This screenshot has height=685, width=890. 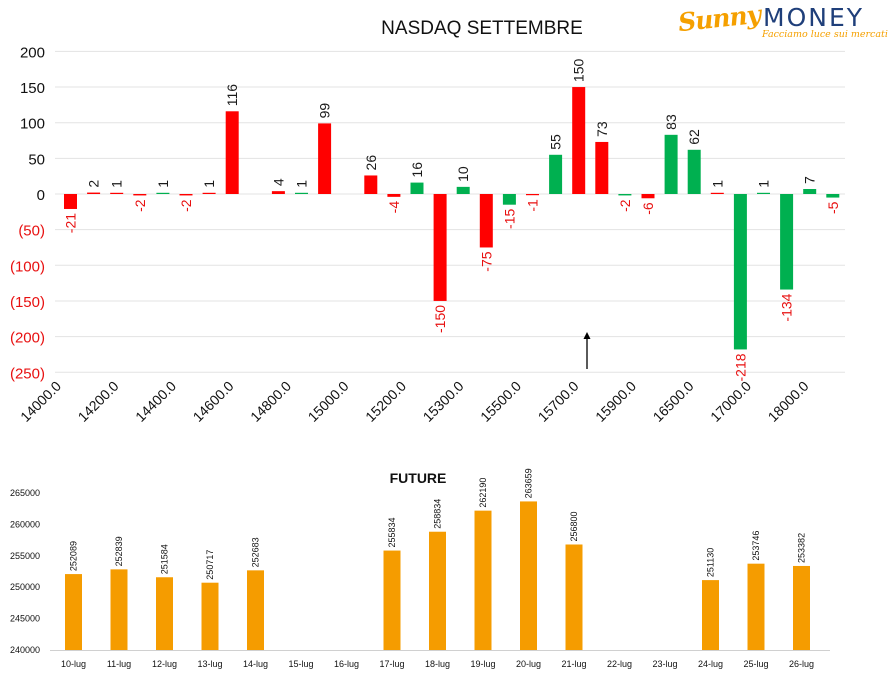 What do you see at coordinates (755, 664) in the screenshot?
I see `future-x-tick-label: 25-lug` at bounding box center [755, 664].